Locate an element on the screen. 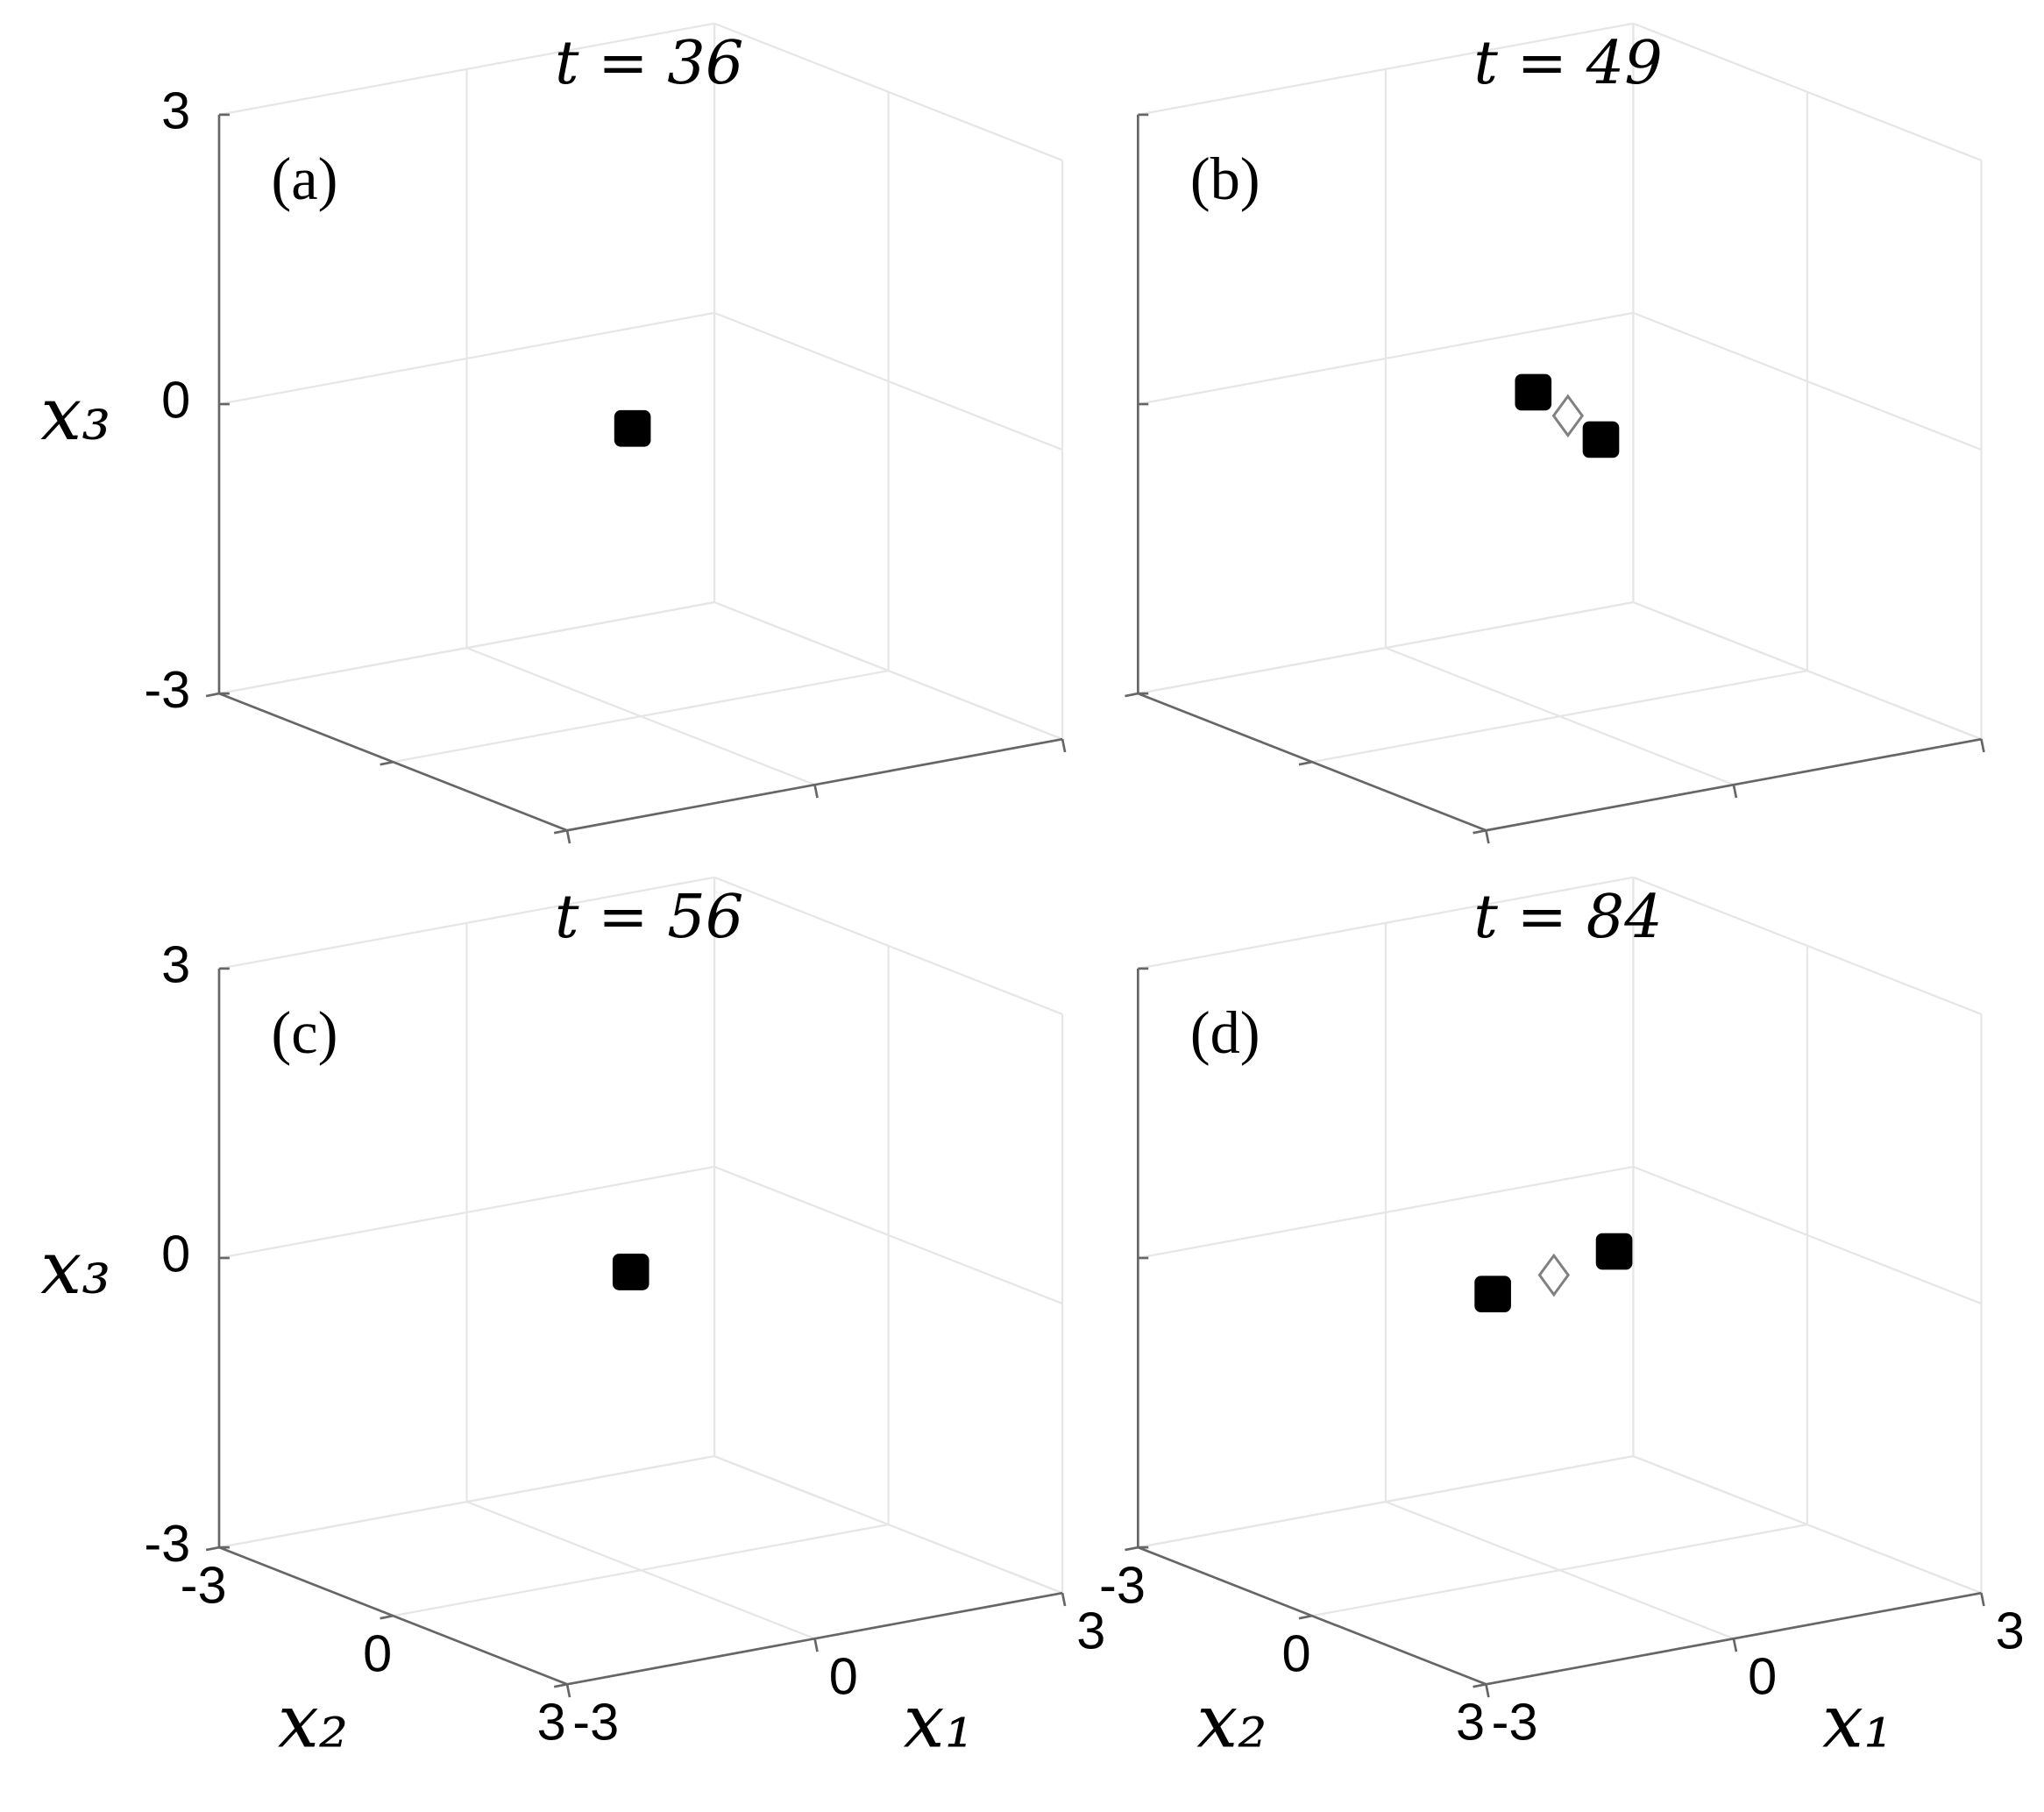 Image resolution: width=2044 pixels, height=1812 pixels. panel-label: (c) is located at coordinates (304, 1033).